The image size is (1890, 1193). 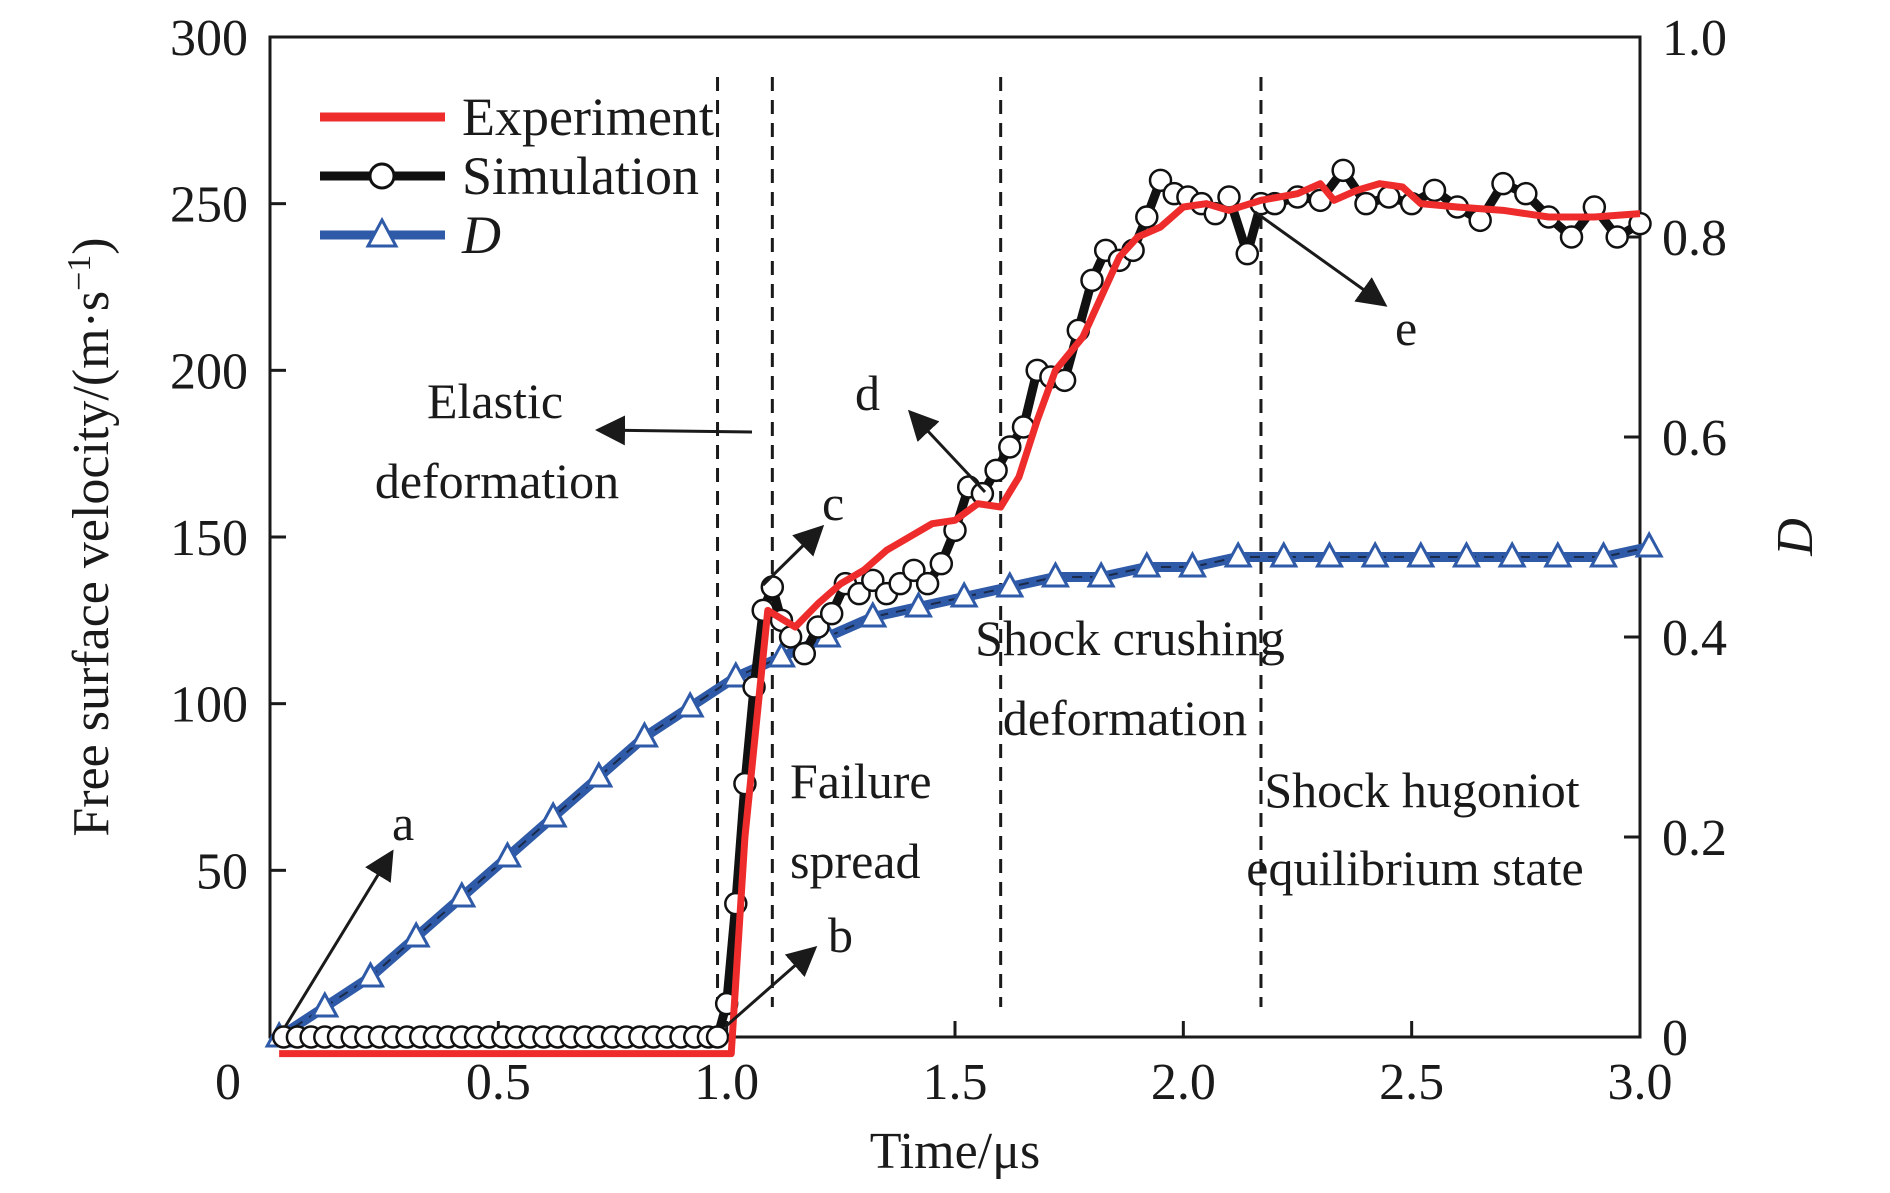 I want to click on right-y-tick-label: 0.8, so click(x=1694, y=238).